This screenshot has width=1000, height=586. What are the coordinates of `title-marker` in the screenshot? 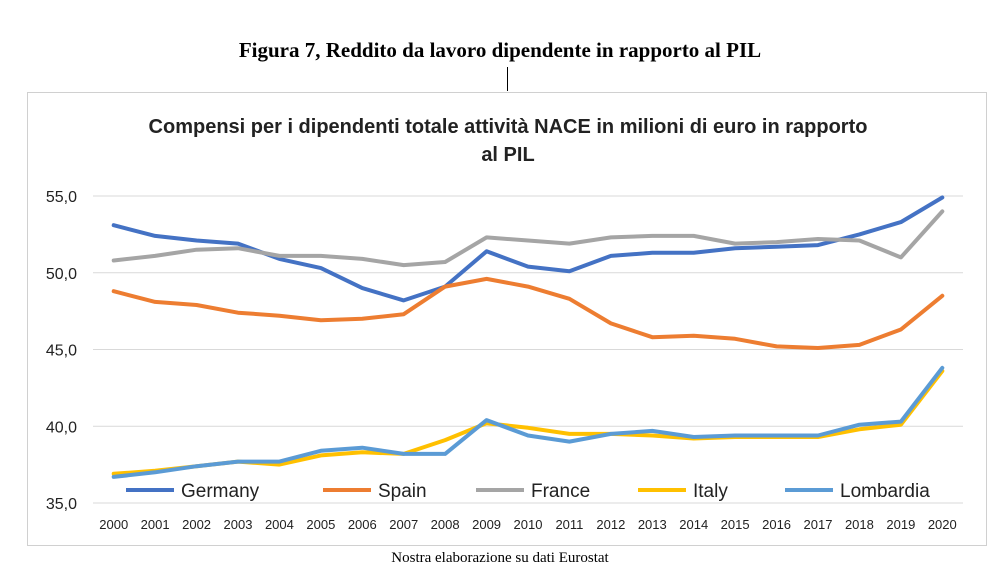 It's located at (507, 79).